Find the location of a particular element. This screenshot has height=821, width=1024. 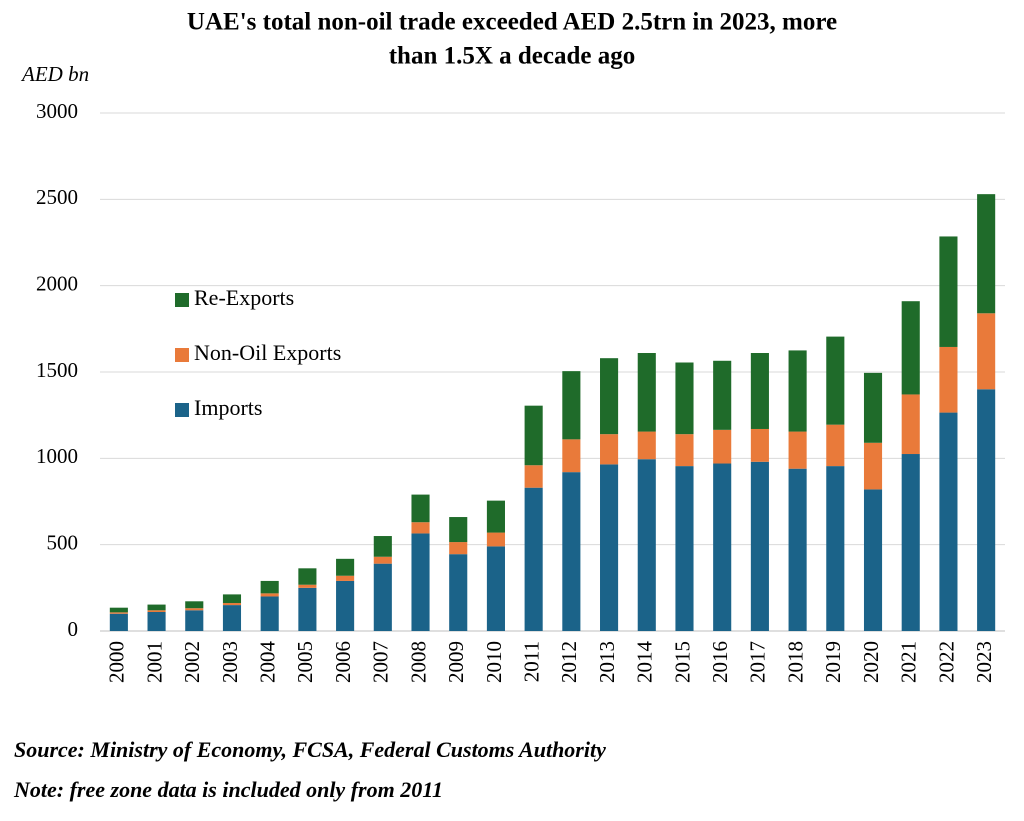

y-tick-label: 1500 is located at coordinates (57, 370).